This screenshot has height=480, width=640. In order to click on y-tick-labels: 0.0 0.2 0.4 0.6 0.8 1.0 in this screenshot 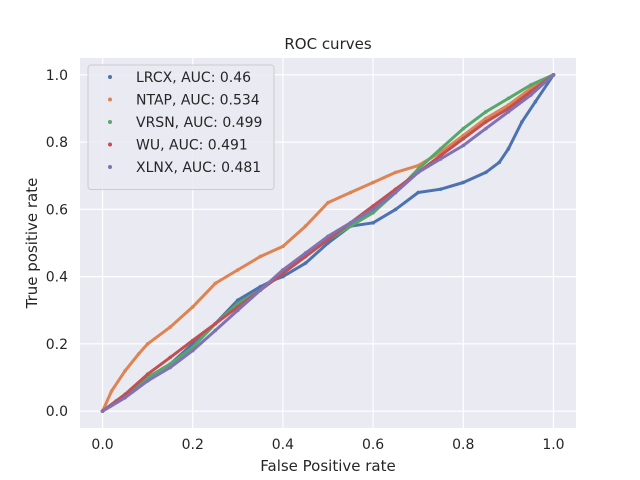, I will do `click(57, 244)`.